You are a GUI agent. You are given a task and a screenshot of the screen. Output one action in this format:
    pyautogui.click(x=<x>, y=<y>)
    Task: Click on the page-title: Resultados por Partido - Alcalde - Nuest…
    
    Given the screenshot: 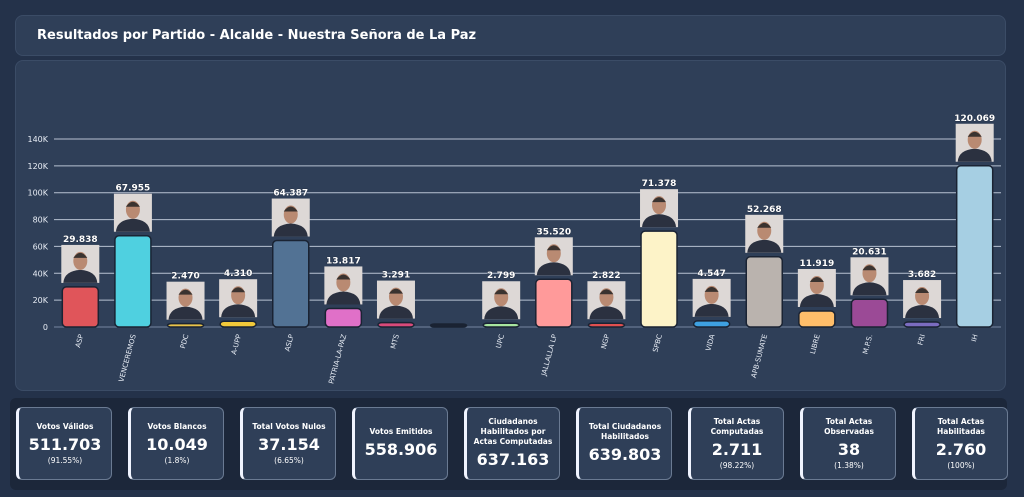 What is the action you would take?
    pyautogui.click(x=257, y=35)
    